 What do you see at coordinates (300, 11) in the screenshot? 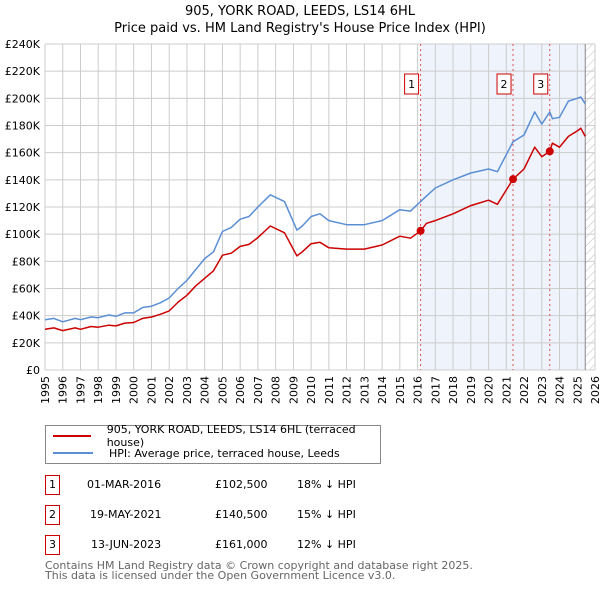
I see `chart-title: 905, YORK ROAD, LEEDS, LS14 6HL` at bounding box center [300, 11].